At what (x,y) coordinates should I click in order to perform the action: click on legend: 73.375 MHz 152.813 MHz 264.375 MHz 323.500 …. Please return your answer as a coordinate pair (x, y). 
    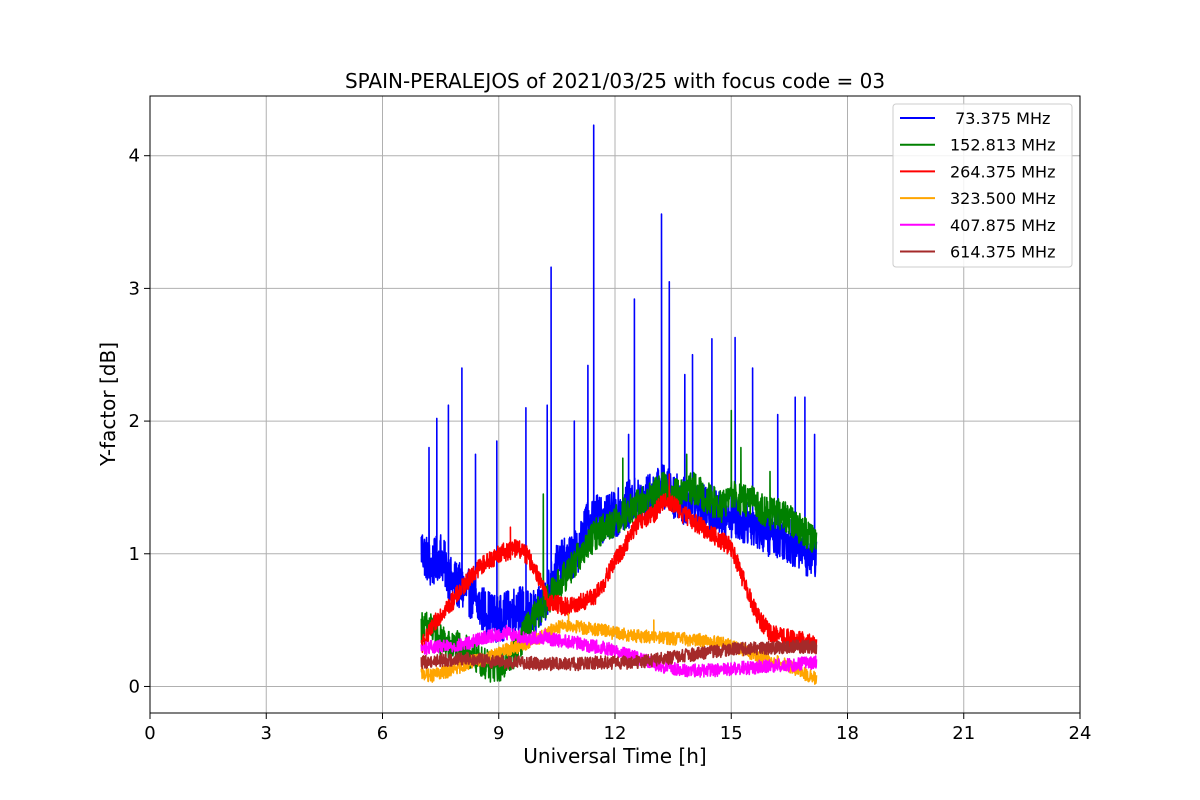
    Looking at the image, I should click on (982, 185).